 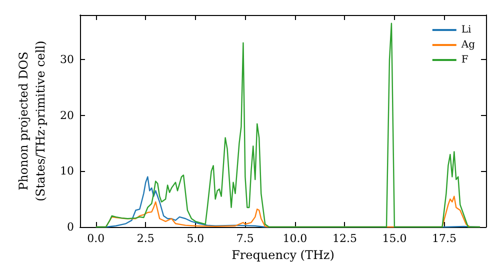 I want to click on y-axis-title: Phonon projected DOS (States/THz·primitive cell), so click(x=32, y=121).